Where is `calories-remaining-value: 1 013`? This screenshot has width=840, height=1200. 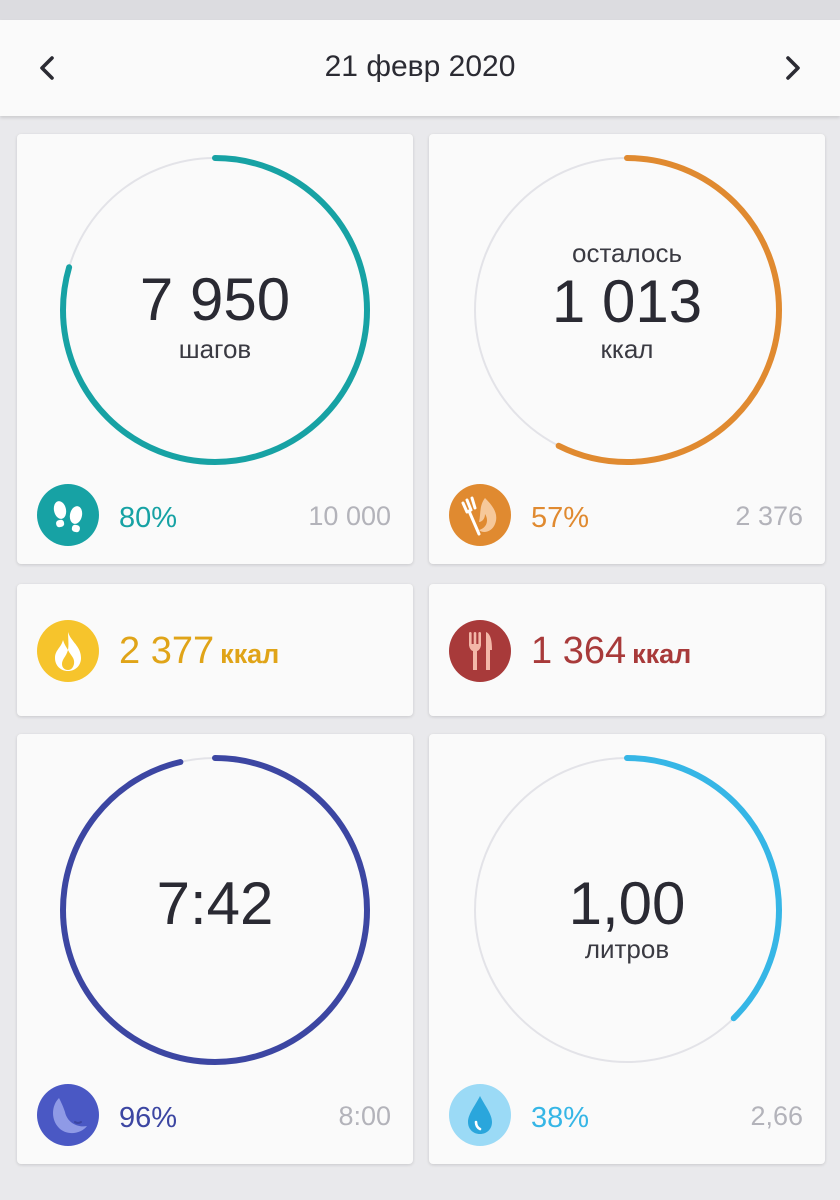 calories-remaining-value: 1 013 is located at coordinates (627, 301).